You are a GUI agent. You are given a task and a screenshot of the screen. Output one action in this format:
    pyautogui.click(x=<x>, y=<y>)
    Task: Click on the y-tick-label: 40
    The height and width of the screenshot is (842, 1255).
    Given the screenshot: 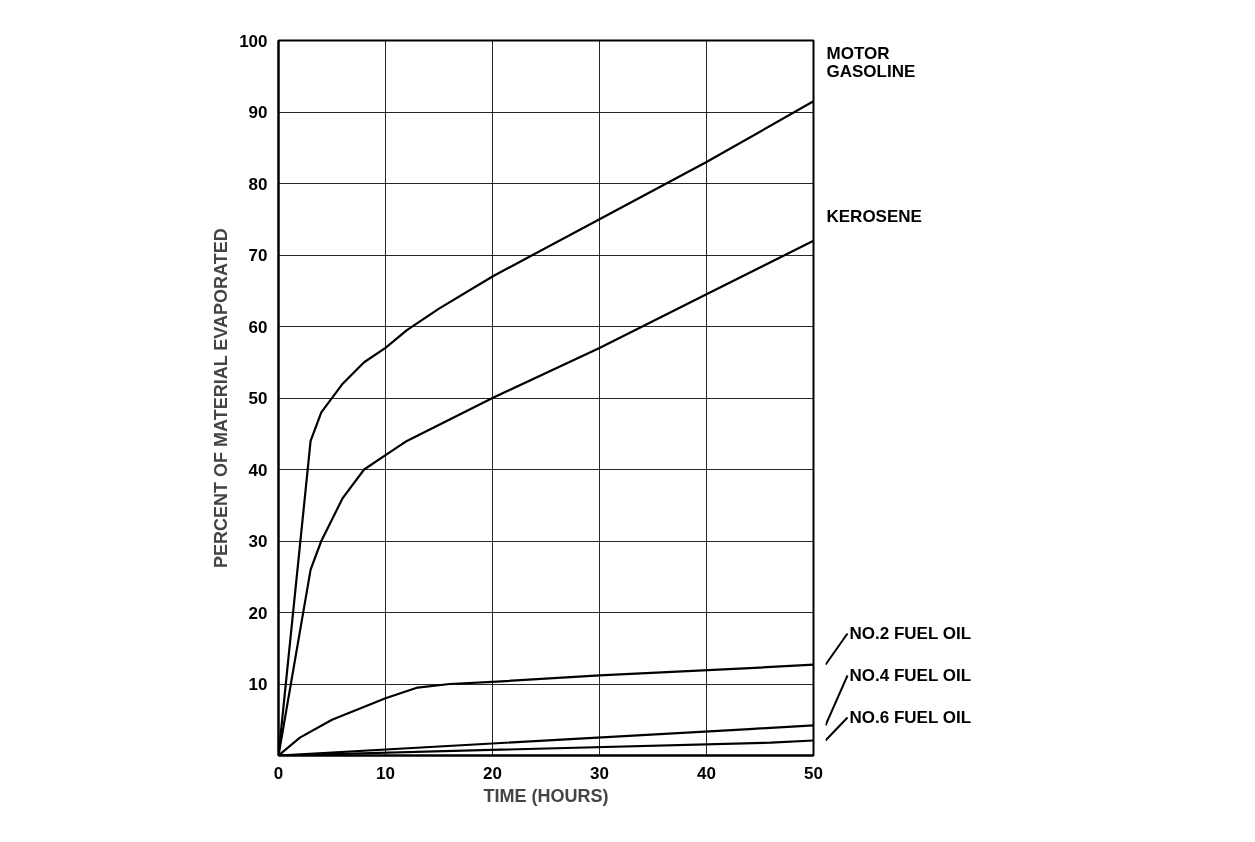 What is the action you would take?
    pyautogui.click(x=258, y=470)
    